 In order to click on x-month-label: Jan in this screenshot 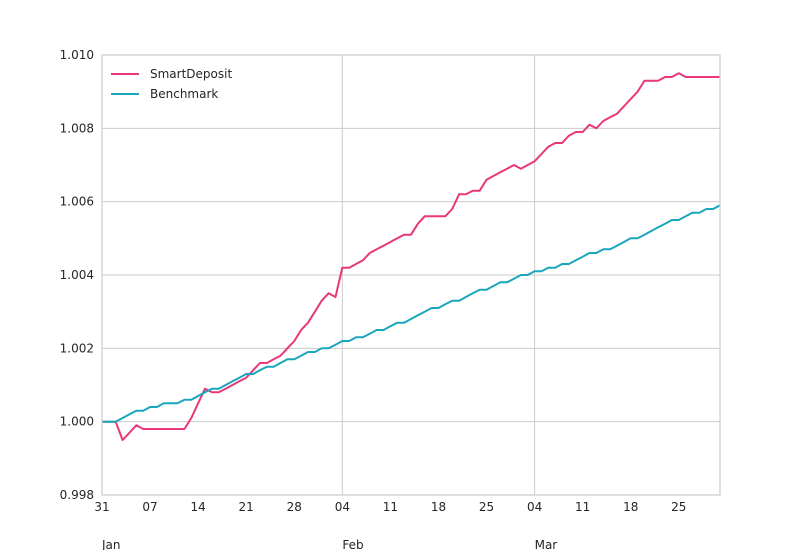, I will do `click(111, 544)`.